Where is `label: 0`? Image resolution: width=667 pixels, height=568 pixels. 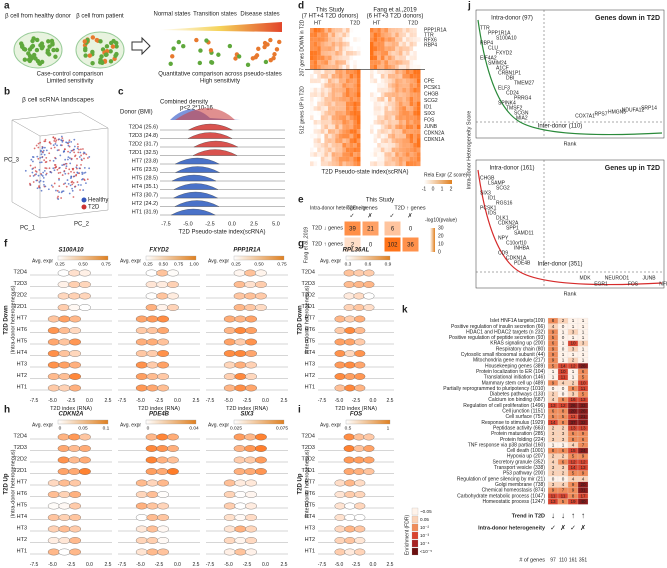 label: 0 is located at coordinates (371, 246).